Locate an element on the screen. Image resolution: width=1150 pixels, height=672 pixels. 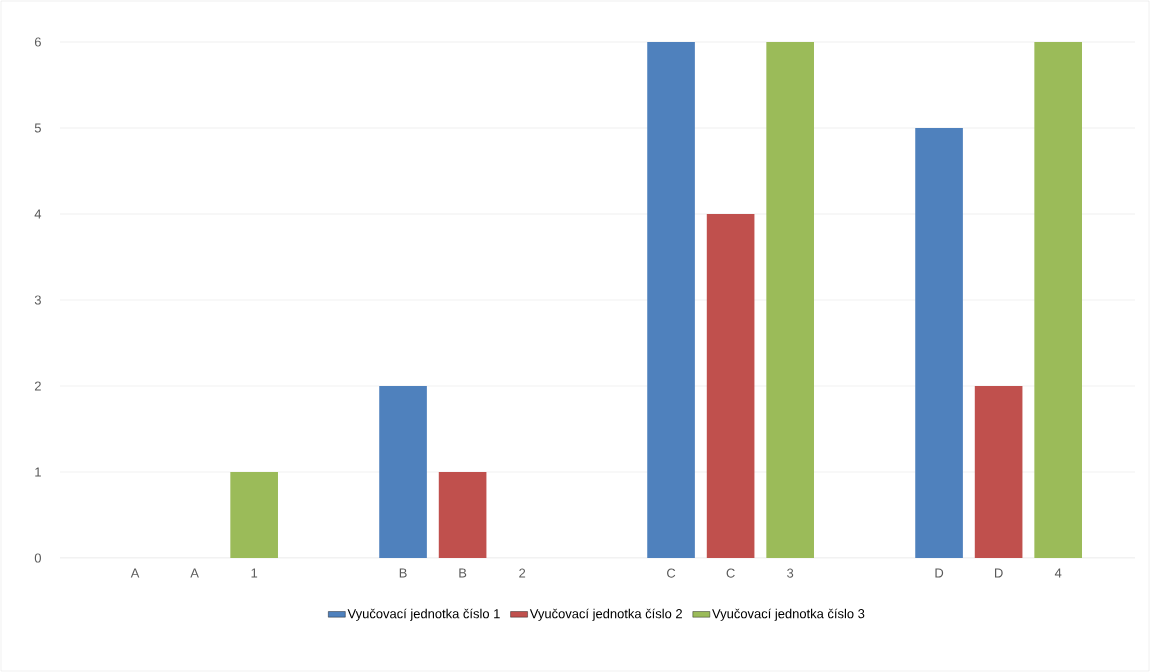
x-tick-label: 2 is located at coordinates (522, 573).